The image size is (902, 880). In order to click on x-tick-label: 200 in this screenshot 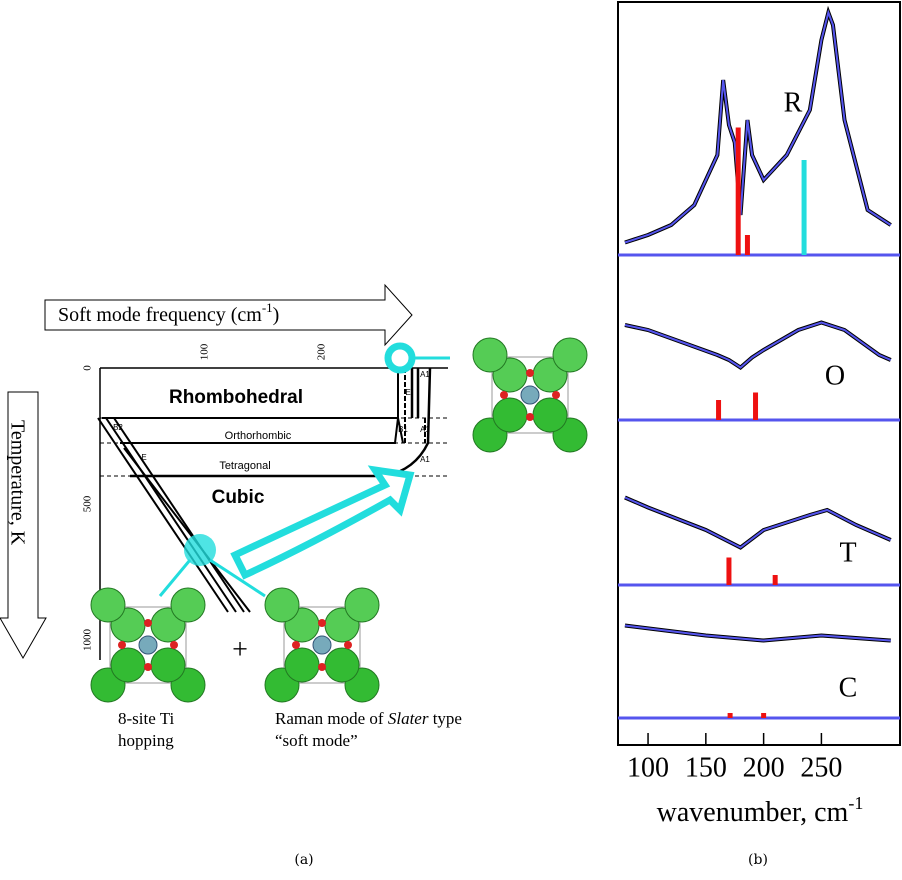, I will do `click(764, 767)`.